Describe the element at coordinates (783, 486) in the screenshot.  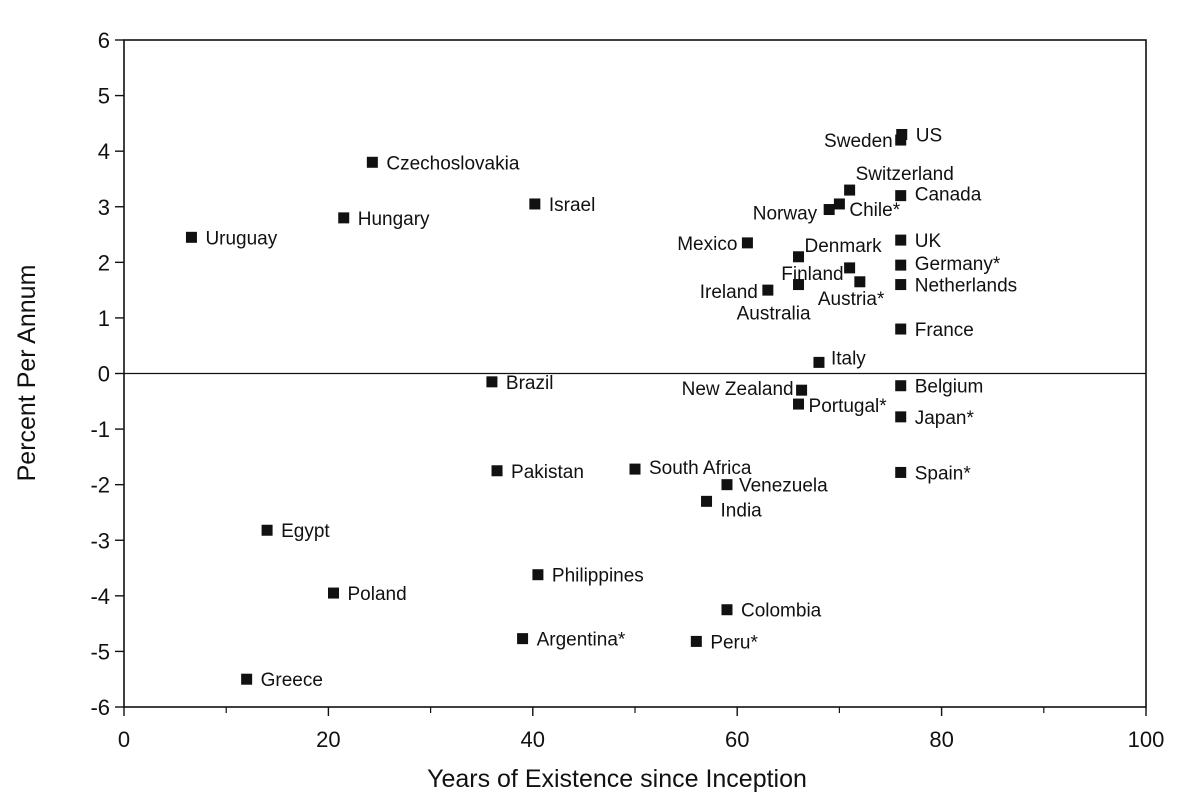
I see `point-label: Venezuela` at that location.